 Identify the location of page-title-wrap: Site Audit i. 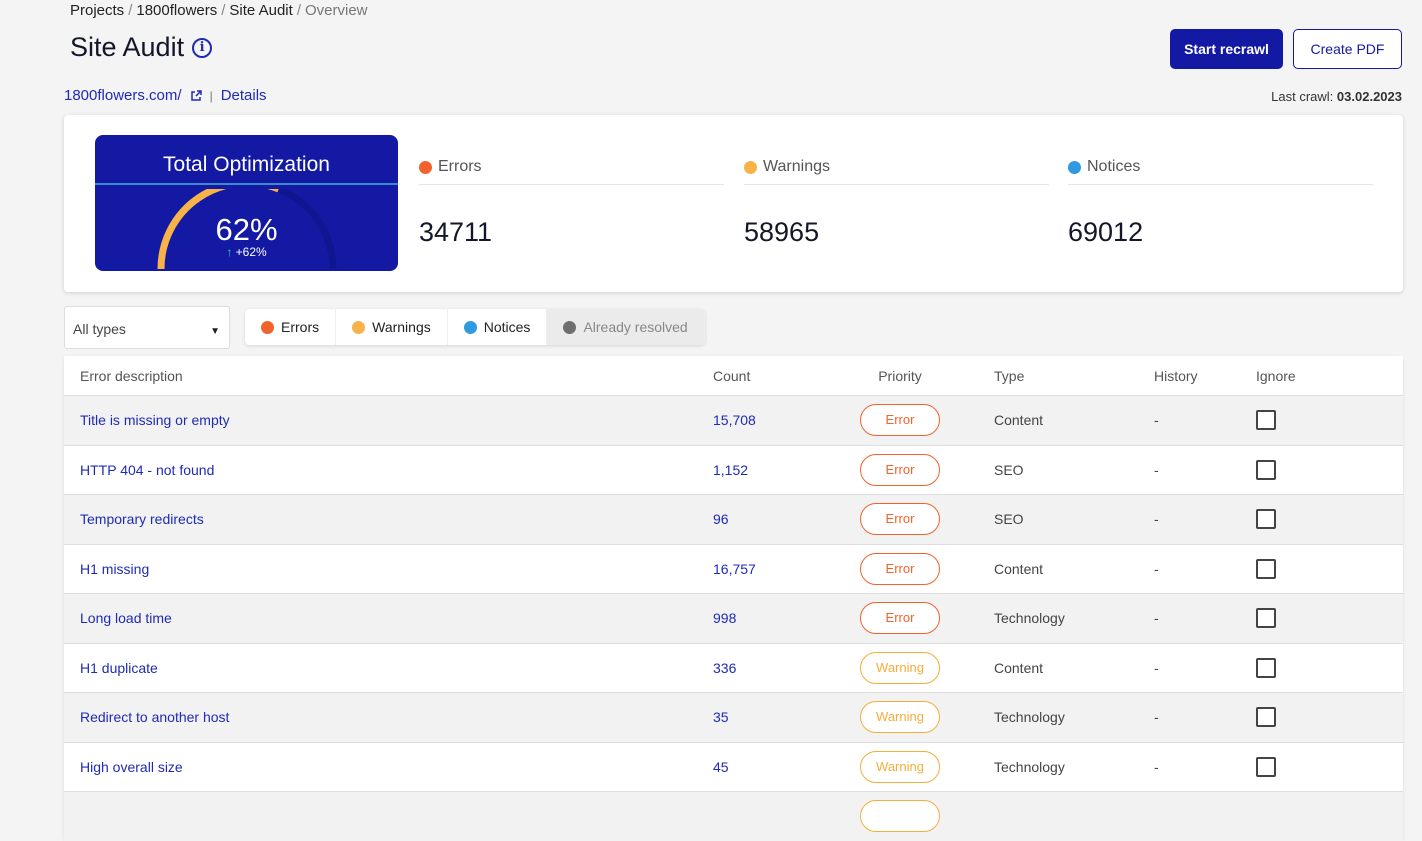
(141, 47).